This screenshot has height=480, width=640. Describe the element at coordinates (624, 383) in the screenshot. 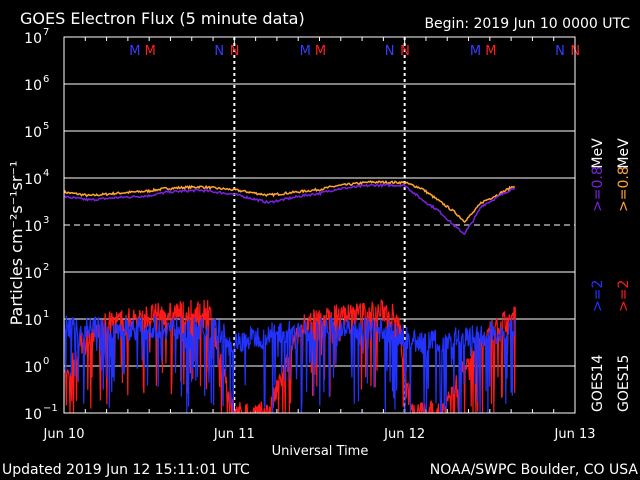

I see `legend-goes15-label: GOES15` at that location.